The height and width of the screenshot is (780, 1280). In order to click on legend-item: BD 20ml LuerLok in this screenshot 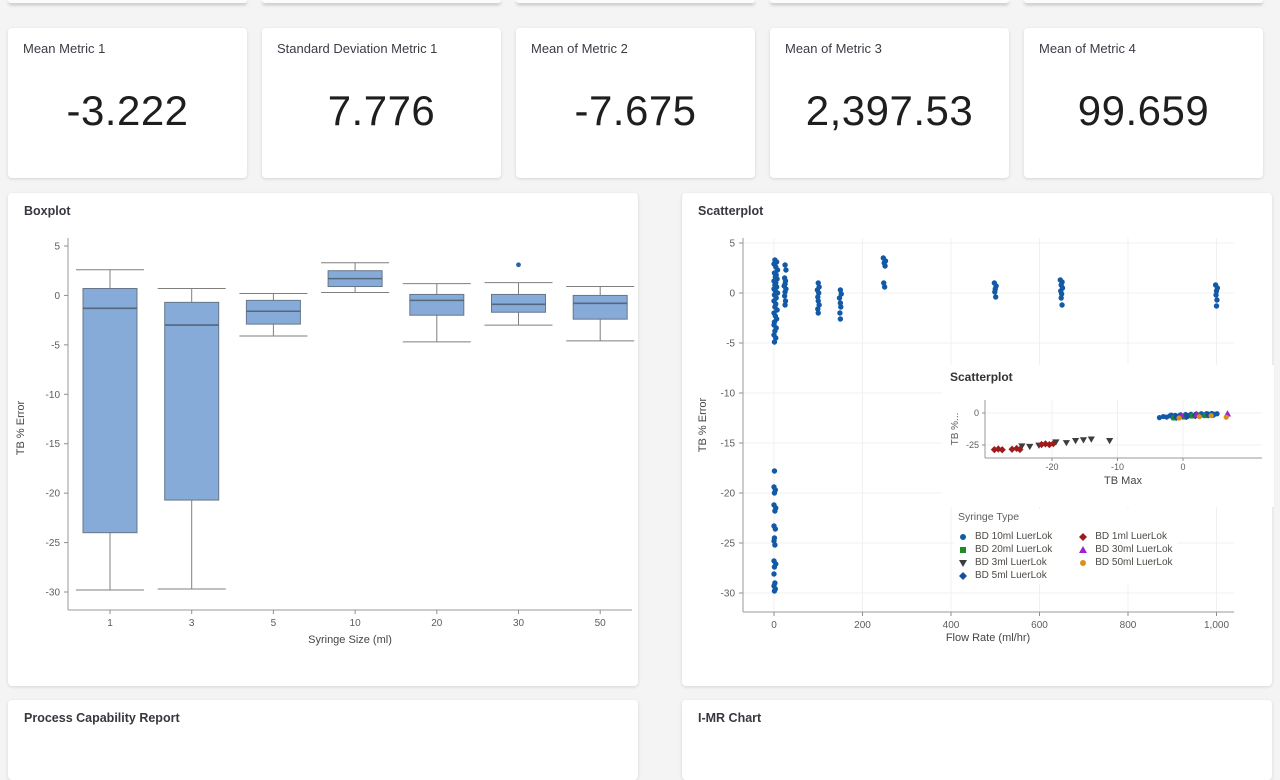, I will do `click(1005, 549)`.